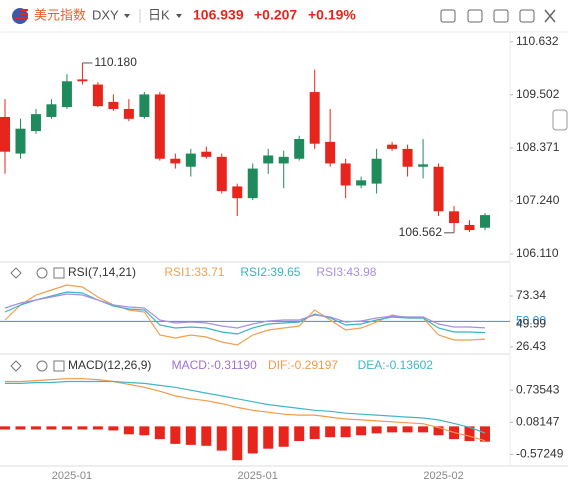  I want to click on y-tick-label: 0.08147, so click(538, 422).